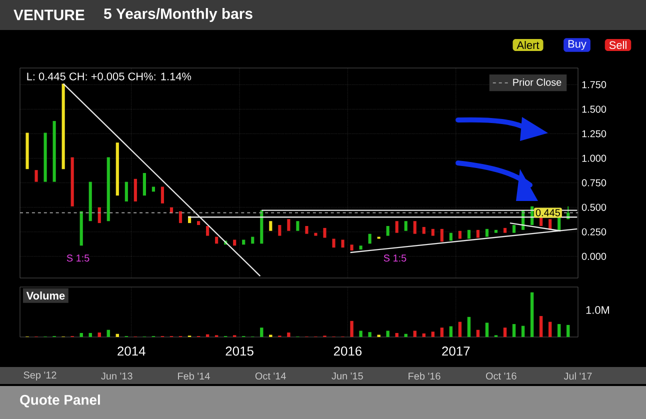 The width and height of the screenshot is (646, 419). What do you see at coordinates (194, 376) in the screenshot?
I see `text: Feb '14` at bounding box center [194, 376].